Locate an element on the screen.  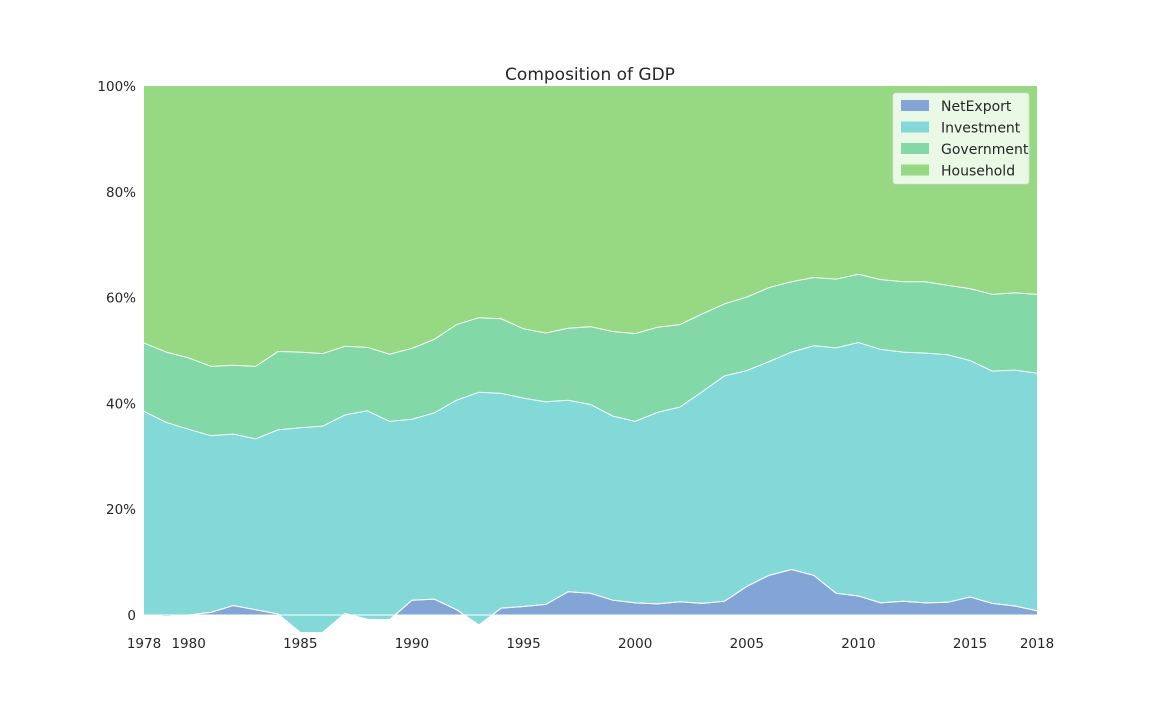
x-tick-label: 1990 is located at coordinates (412, 644).